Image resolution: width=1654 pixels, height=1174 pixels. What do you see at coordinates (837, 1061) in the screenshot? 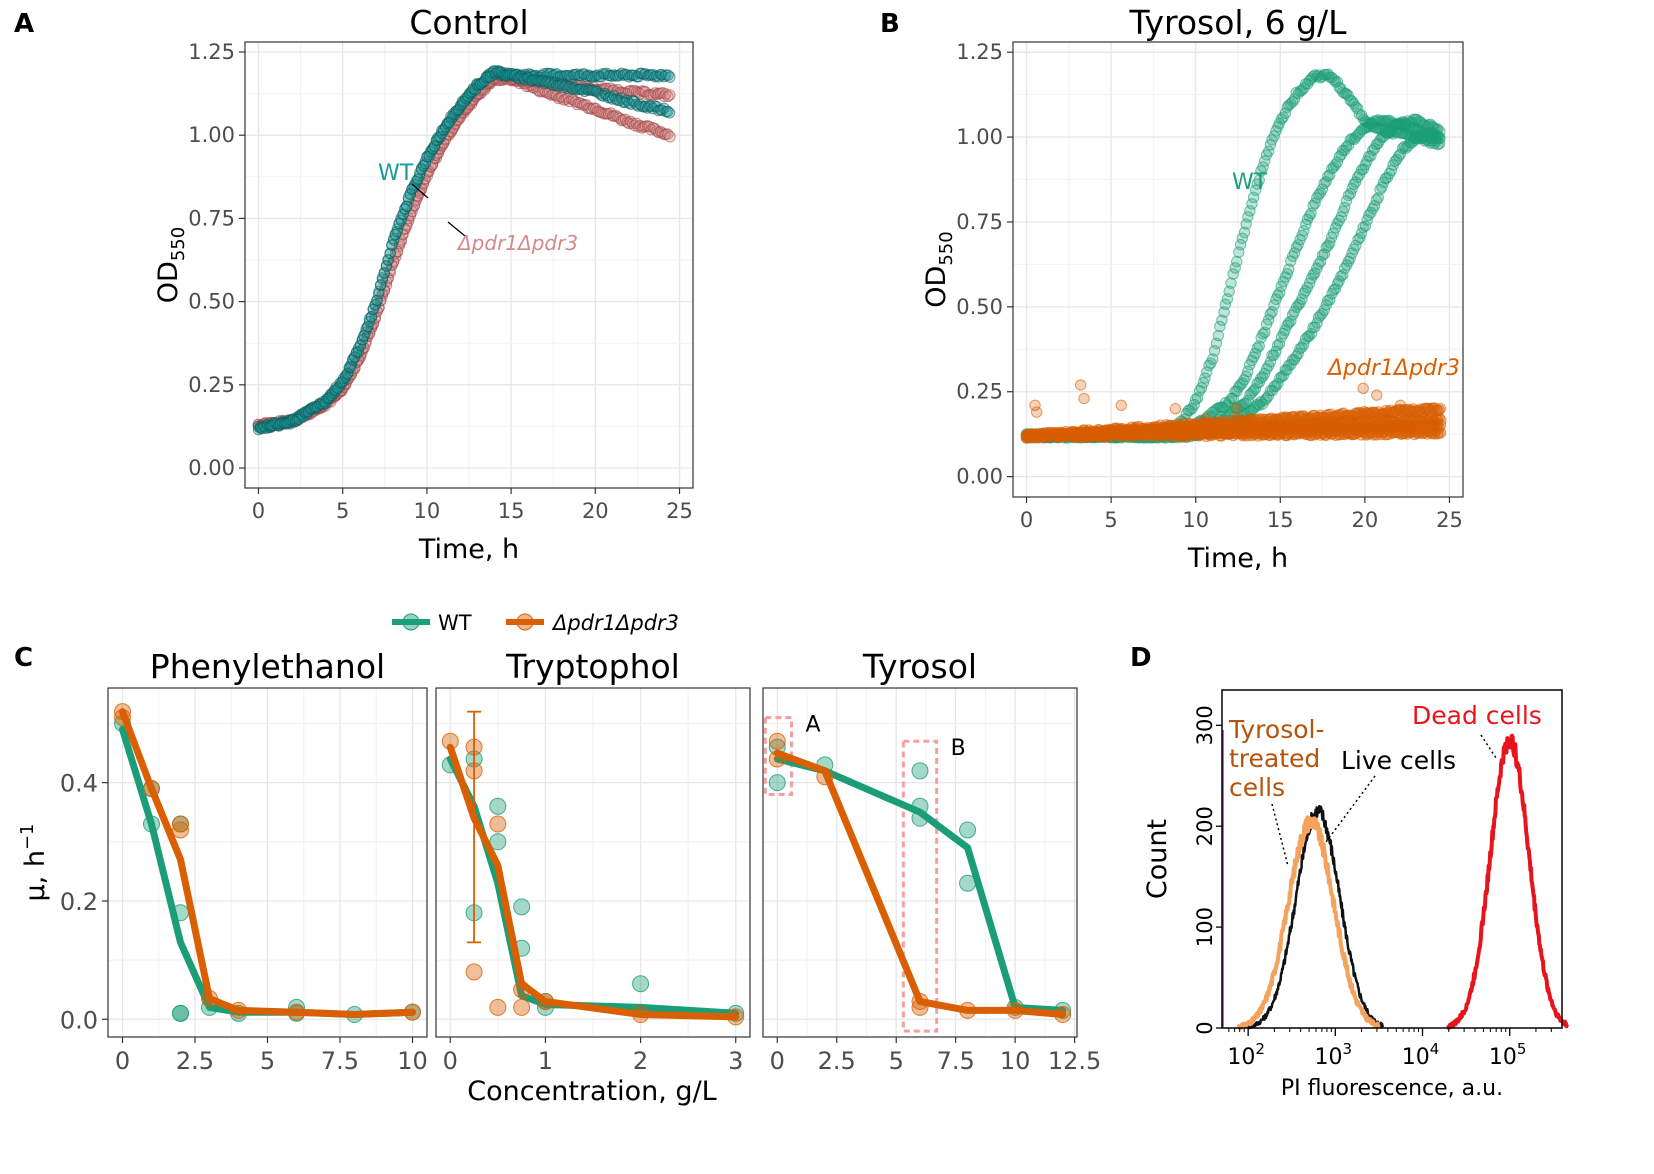
I see `x-tick-label: 2.5` at bounding box center [837, 1061].